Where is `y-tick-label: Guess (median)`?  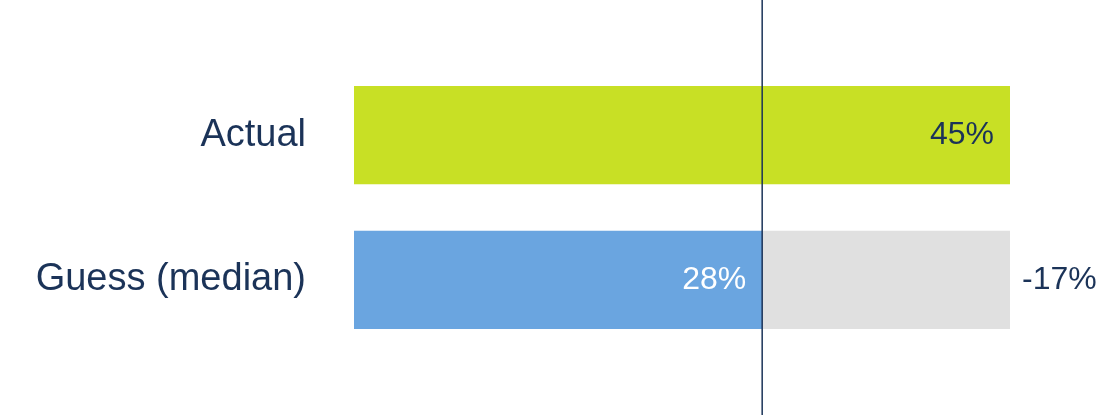
y-tick-label: Guess (median) is located at coordinates (170, 277).